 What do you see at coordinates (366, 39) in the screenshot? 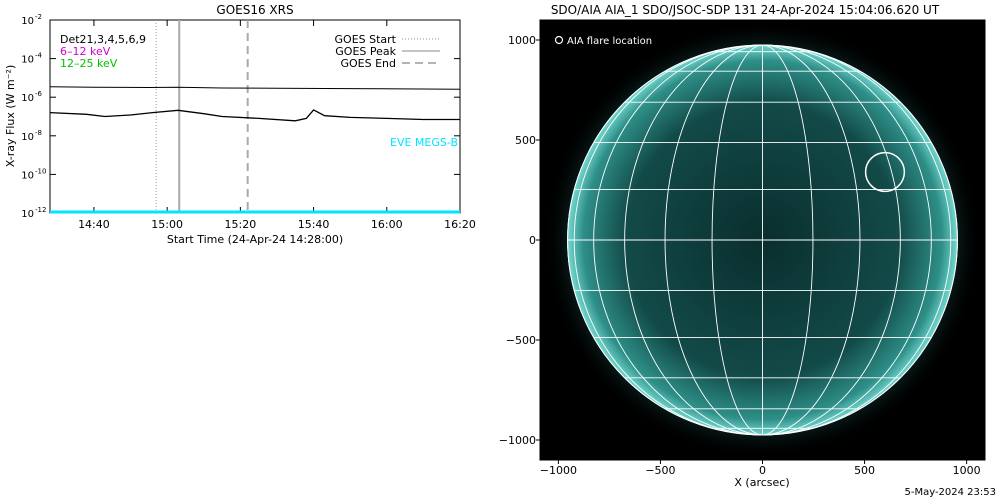
I see `legend-goes-start: GOES Start` at bounding box center [366, 39].